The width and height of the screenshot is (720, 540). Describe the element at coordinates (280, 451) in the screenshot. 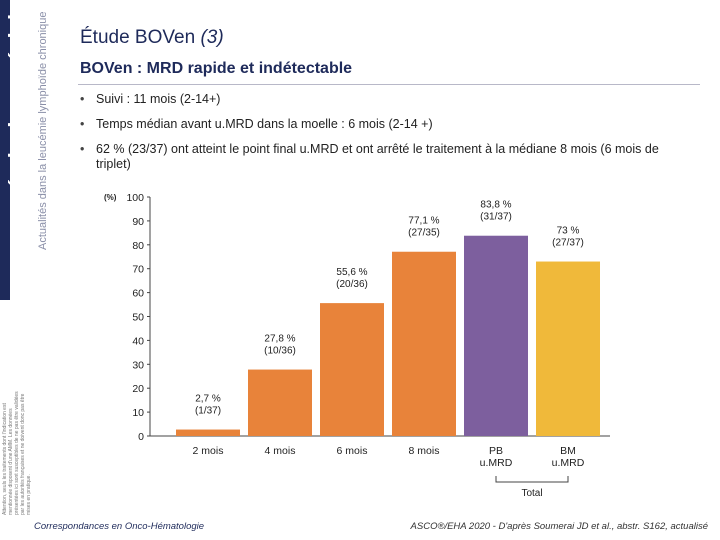

I see `x-tick-label: 4 mois` at that location.